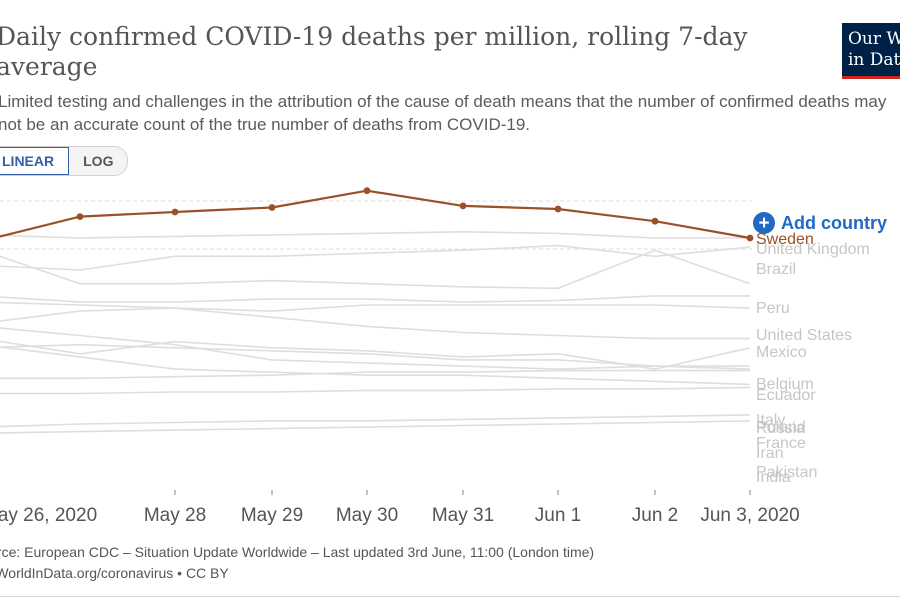 Image resolution: width=900 pixels, height=600 pixels. I want to click on scale-toggle: LINEAR LOG, so click(64, 161).